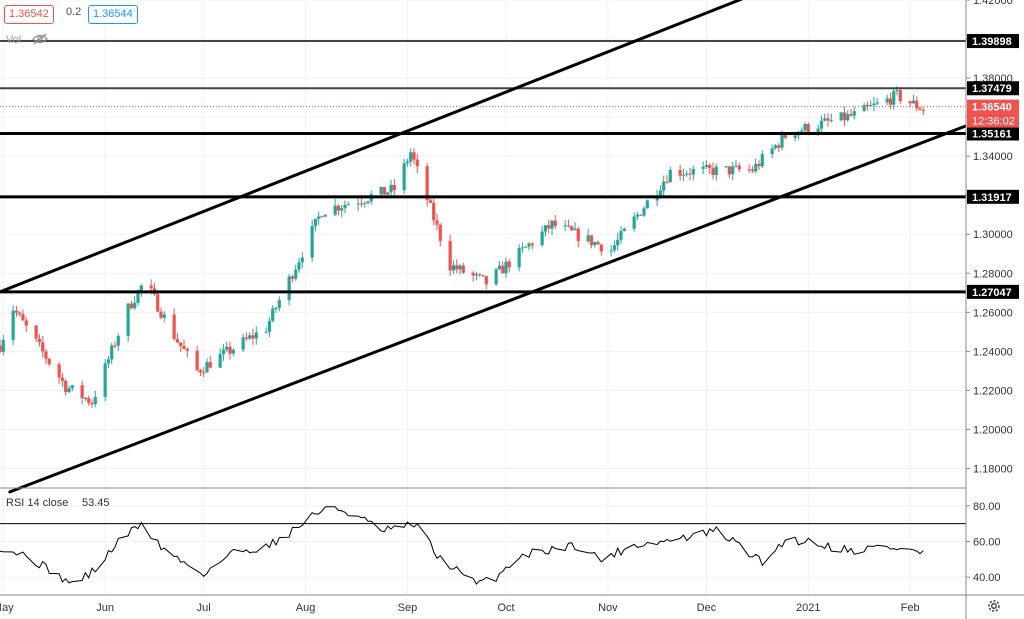  What do you see at coordinates (29, 14) in the screenshot?
I see `bid-price-box: 1.36542` at bounding box center [29, 14].